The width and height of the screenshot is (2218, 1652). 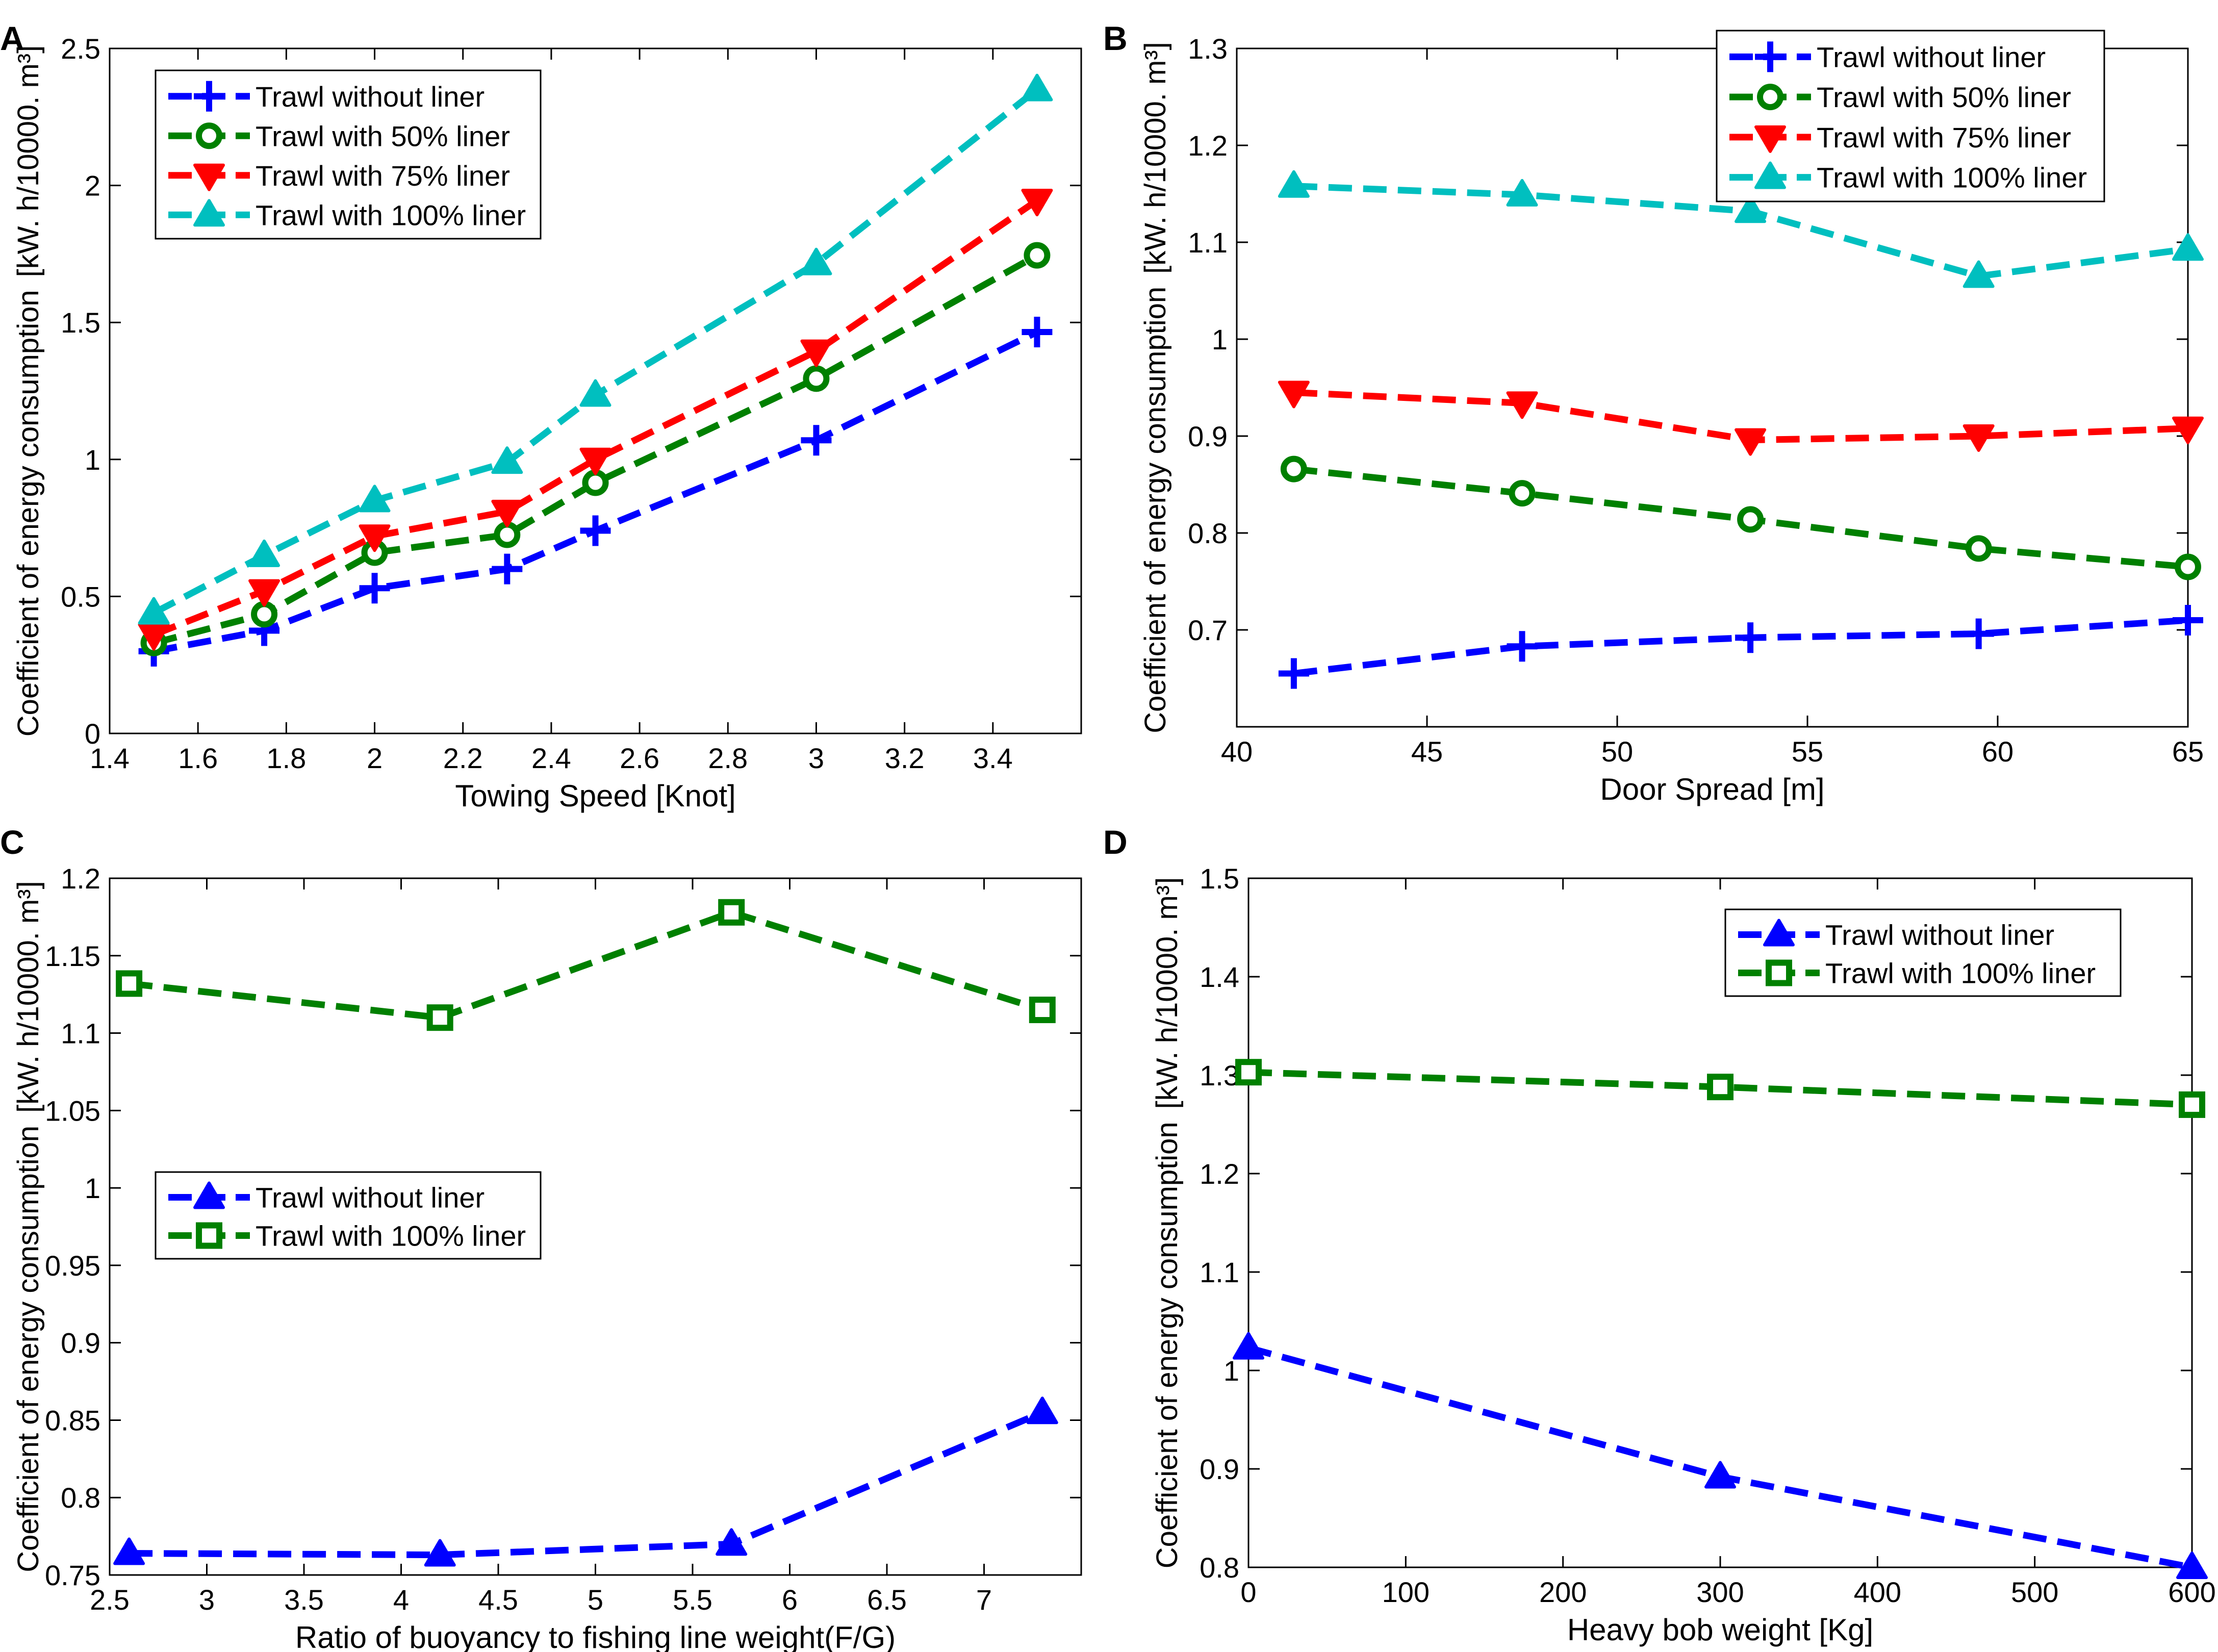 What do you see at coordinates (72, 1420) in the screenshot?
I see `y-tick-label: 0.85` at bounding box center [72, 1420].